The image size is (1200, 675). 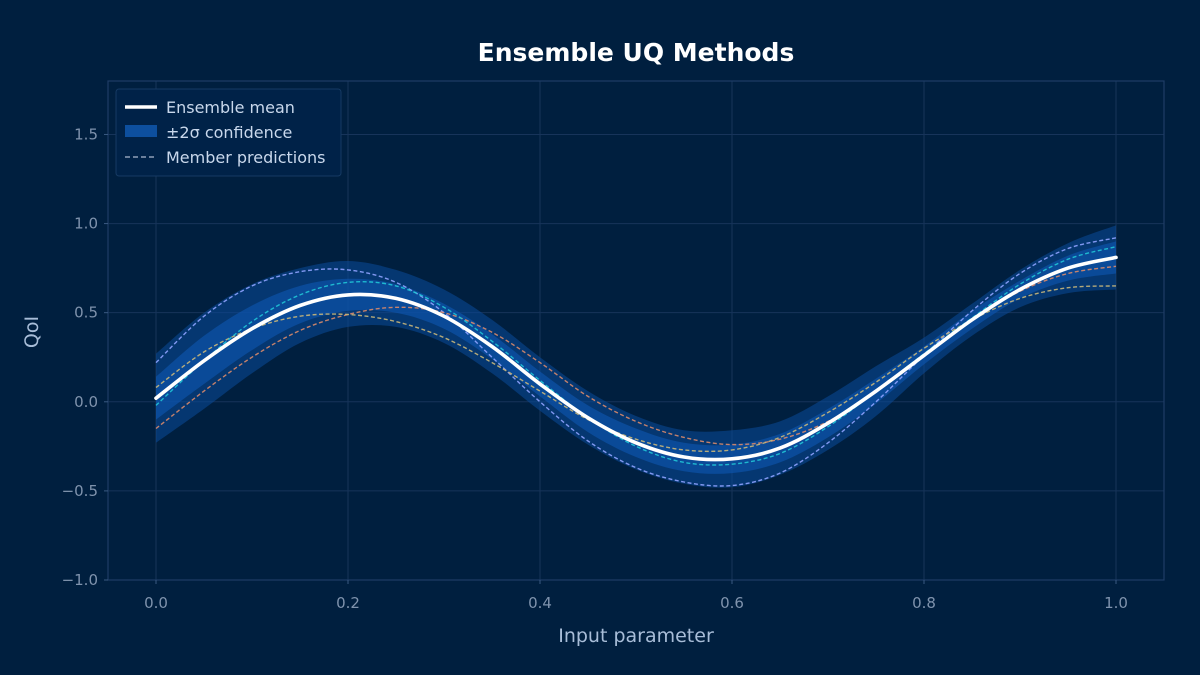 What do you see at coordinates (141, 131) in the screenshot?
I see `legend-swatch-confidence` at bounding box center [141, 131].